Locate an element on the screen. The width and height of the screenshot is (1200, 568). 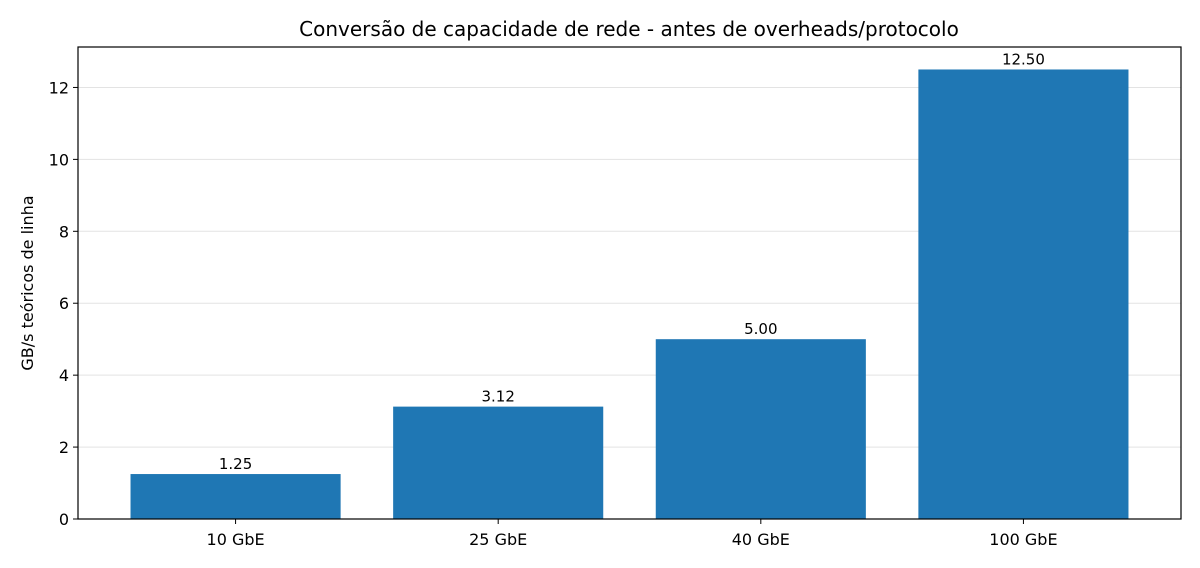
x-tick-label: 40 GbE is located at coordinates (761, 539).